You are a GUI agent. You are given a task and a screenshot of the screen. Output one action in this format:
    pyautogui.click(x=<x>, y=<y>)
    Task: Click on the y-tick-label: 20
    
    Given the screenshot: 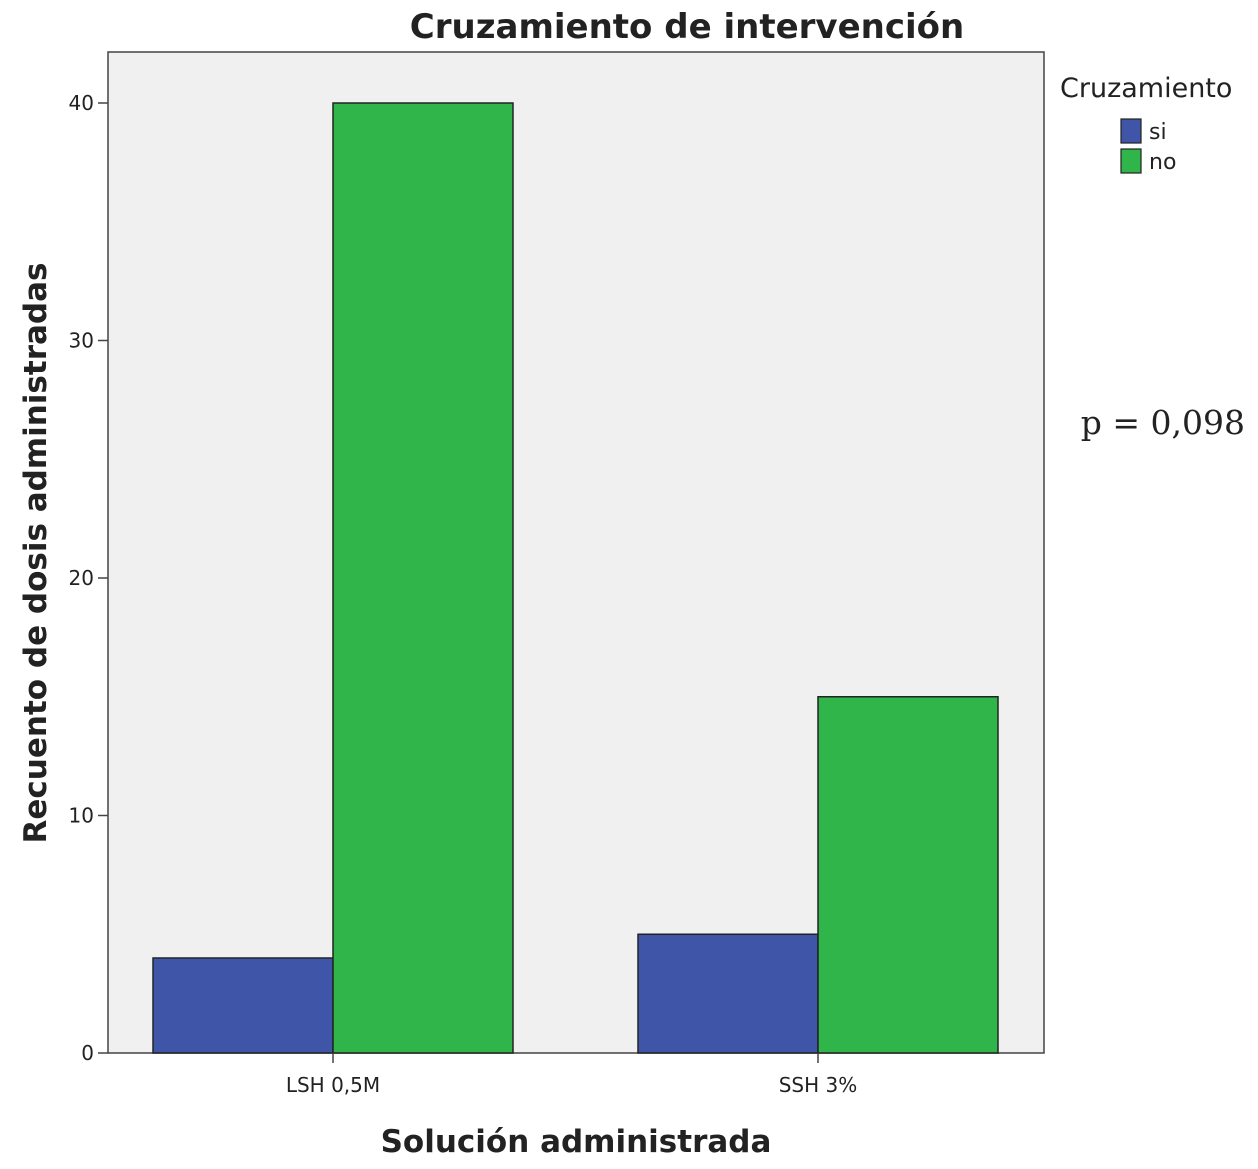 What is the action you would take?
    pyautogui.click(x=81, y=578)
    